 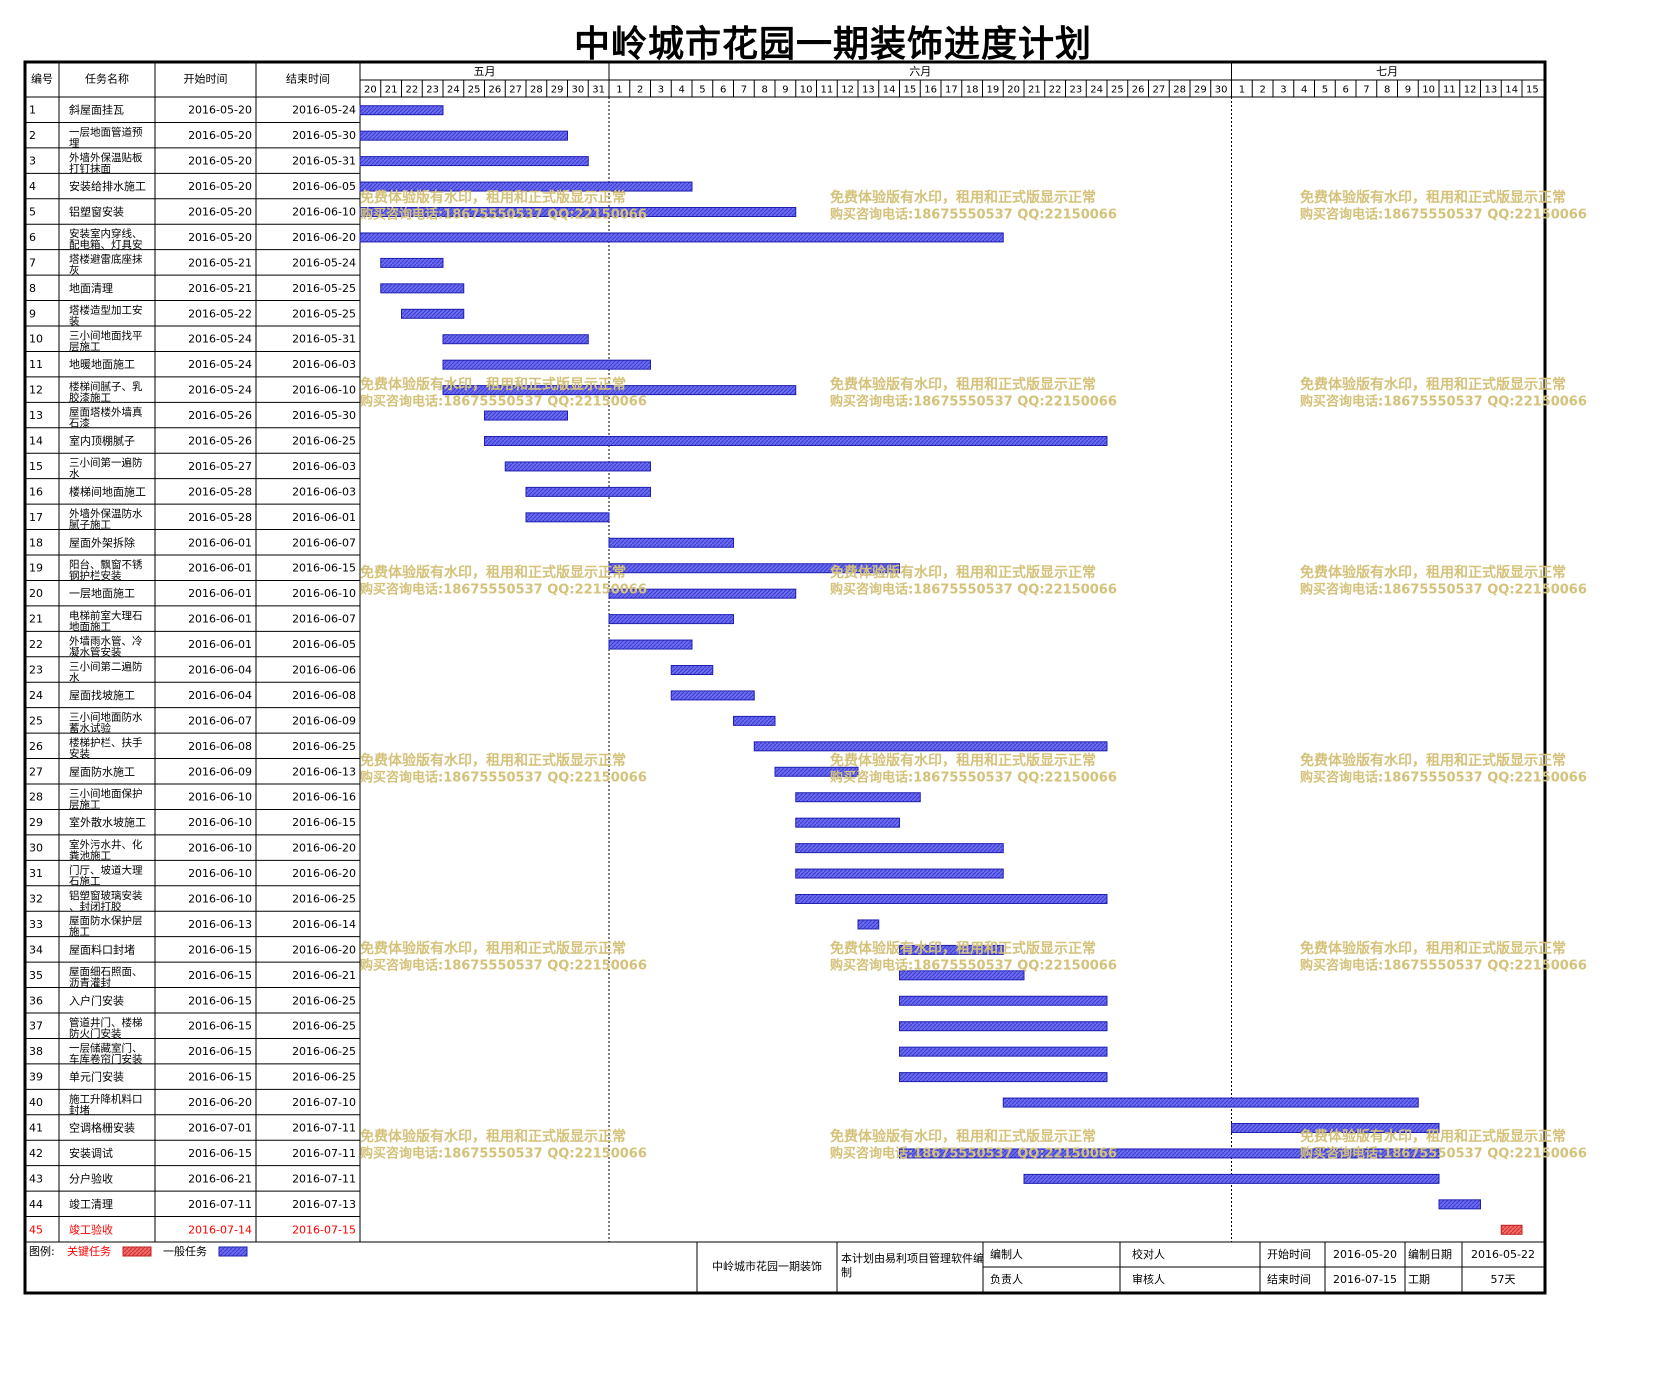 I want to click on task-id: 2, so click(x=32, y=135).